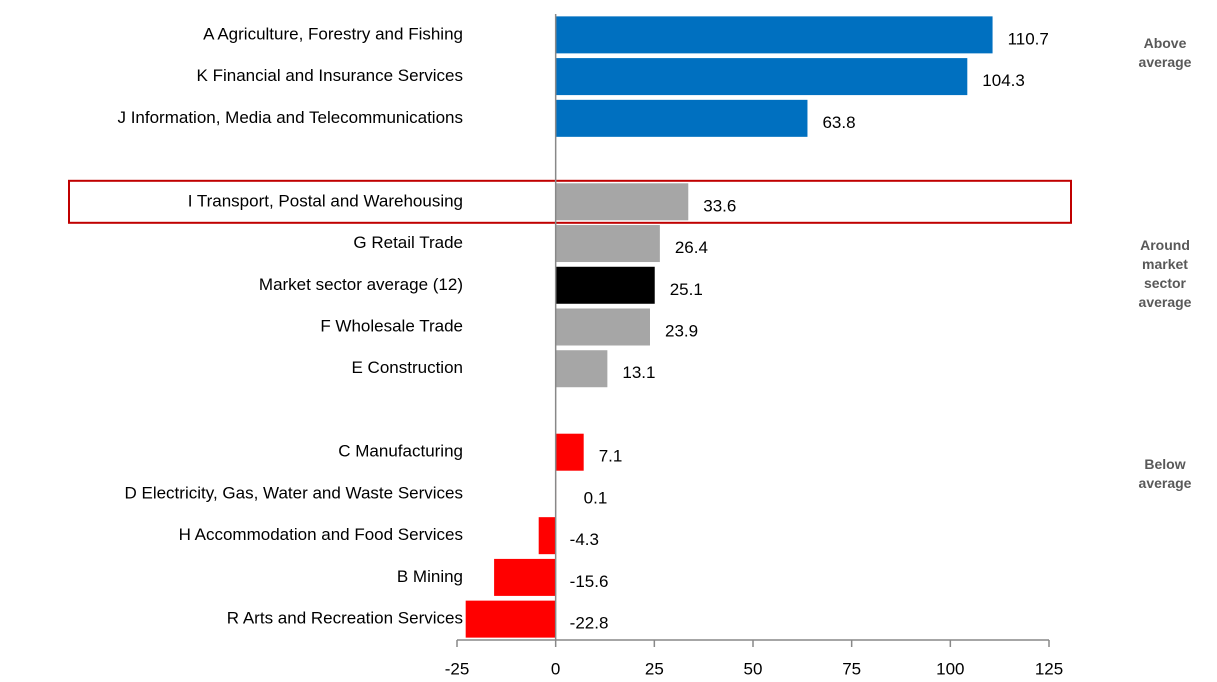 The image size is (1217, 682). I want to click on value-label: 25.1, so click(686, 289).